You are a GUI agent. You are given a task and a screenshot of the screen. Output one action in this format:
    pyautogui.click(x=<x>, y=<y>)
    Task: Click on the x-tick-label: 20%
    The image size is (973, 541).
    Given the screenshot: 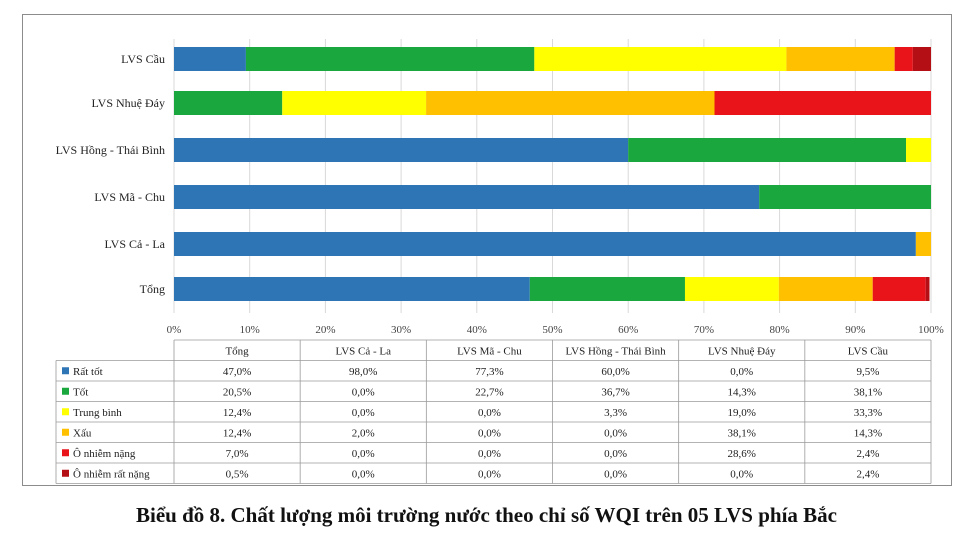 What is the action you would take?
    pyautogui.click(x=325, y=330)
    